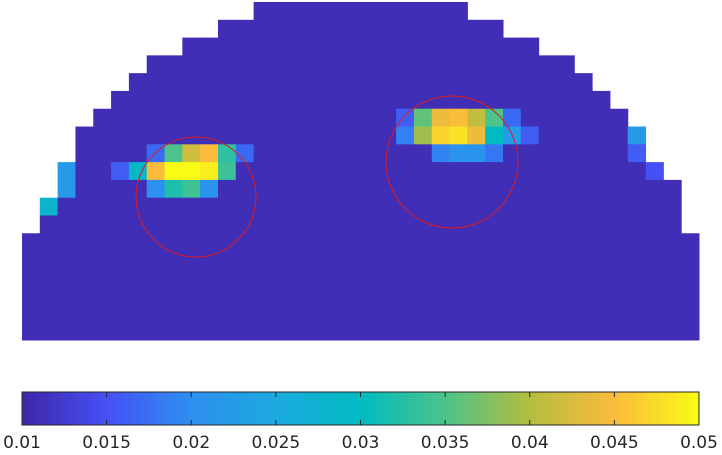 This screenshot has width=722, height=455. I want to click on colorbar-tick-label: 0.035, so click(445, 443).